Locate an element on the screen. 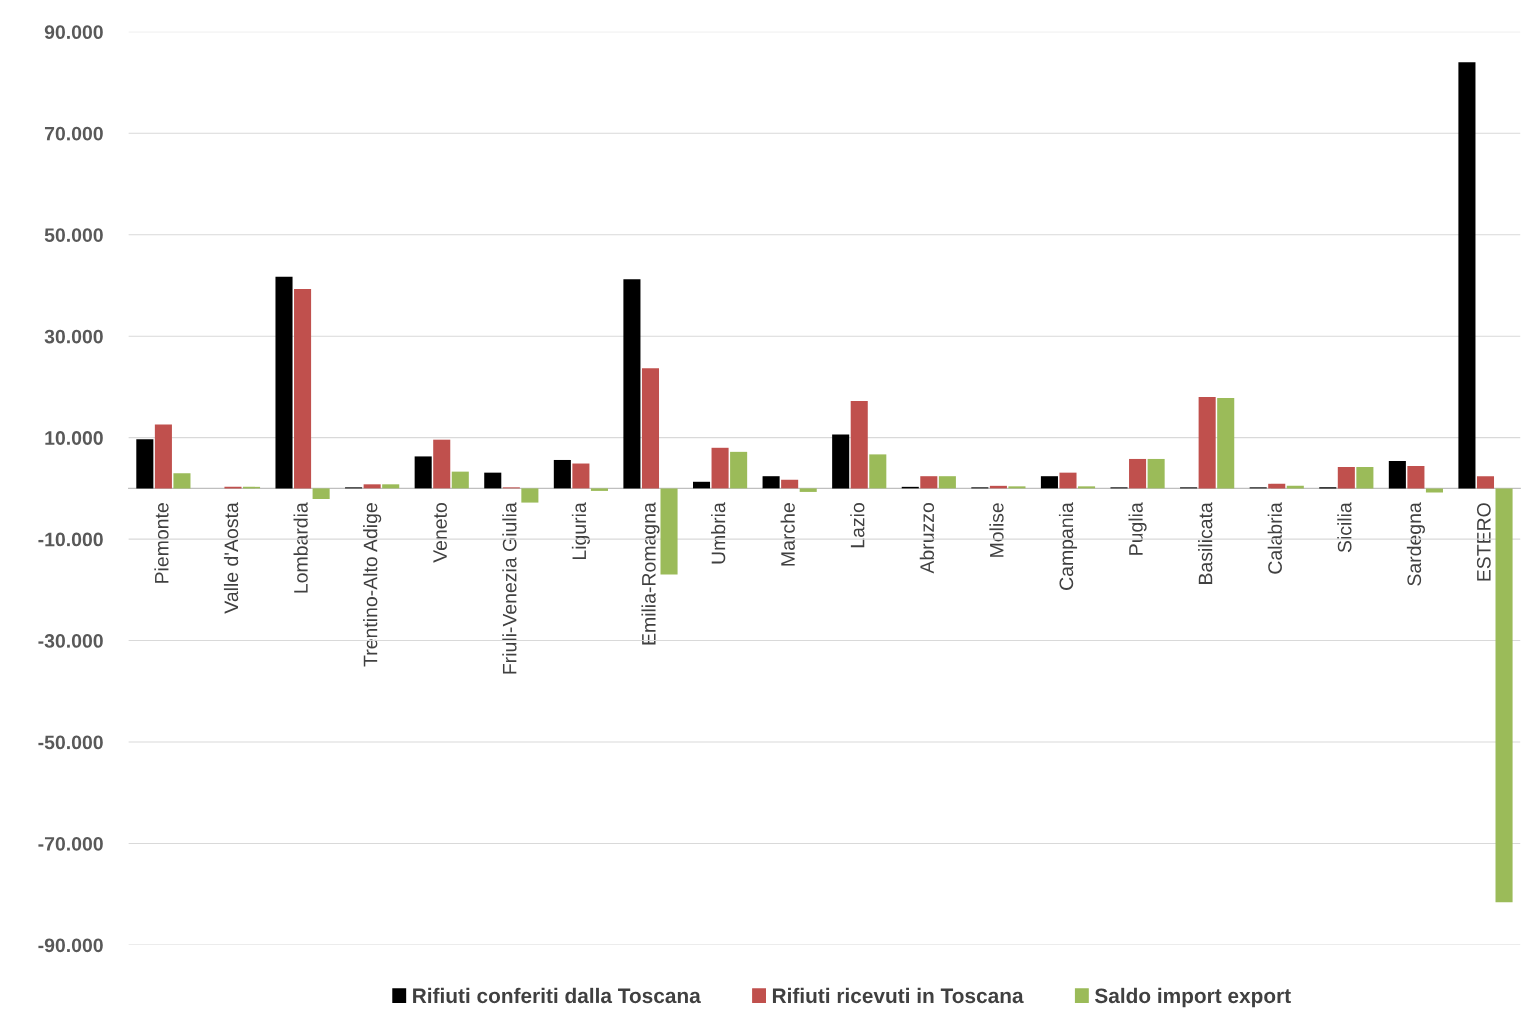 The height and width of the screenshot is (1026, 1531). x-tick-label: Basilicata is located at coordinates (1205, 543).